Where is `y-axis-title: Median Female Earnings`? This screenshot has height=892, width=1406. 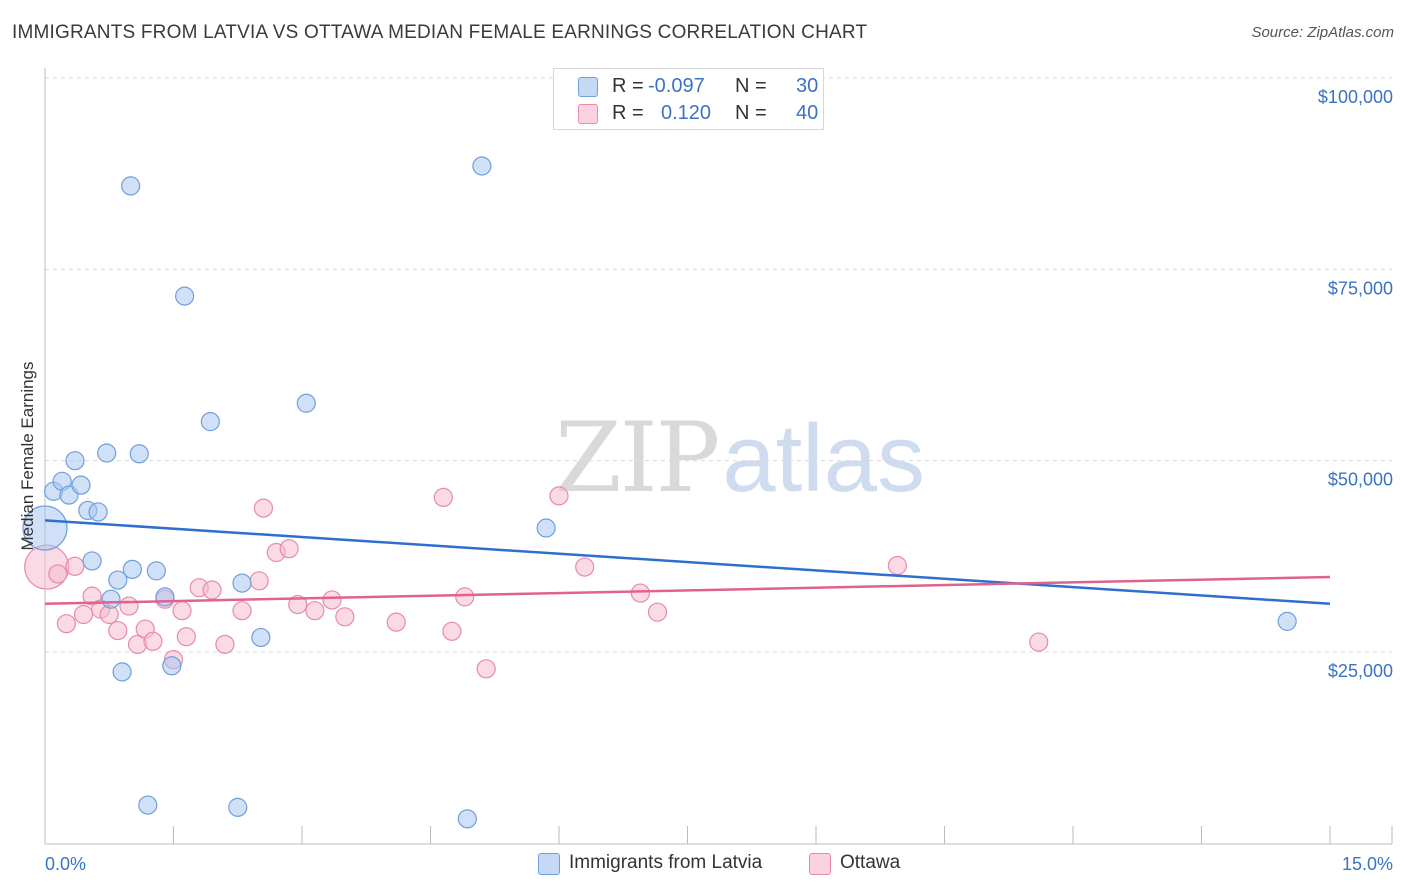 y-axis-title: Median Female Earnings is located at coordinates (27, 456).